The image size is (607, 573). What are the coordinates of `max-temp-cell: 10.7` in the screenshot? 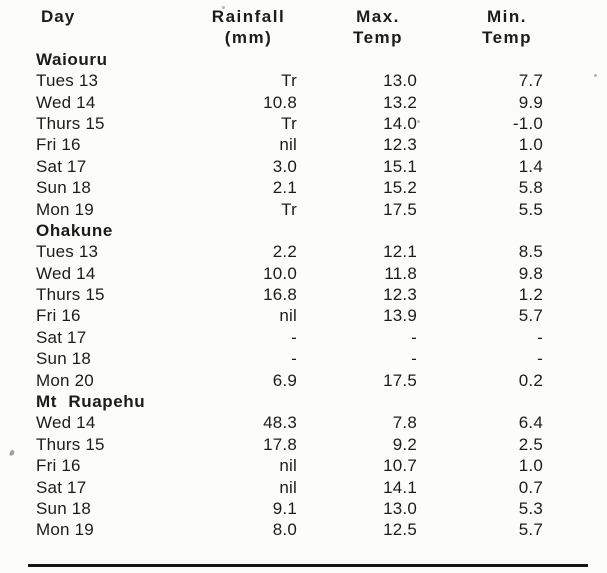 It's located at (400, 466).